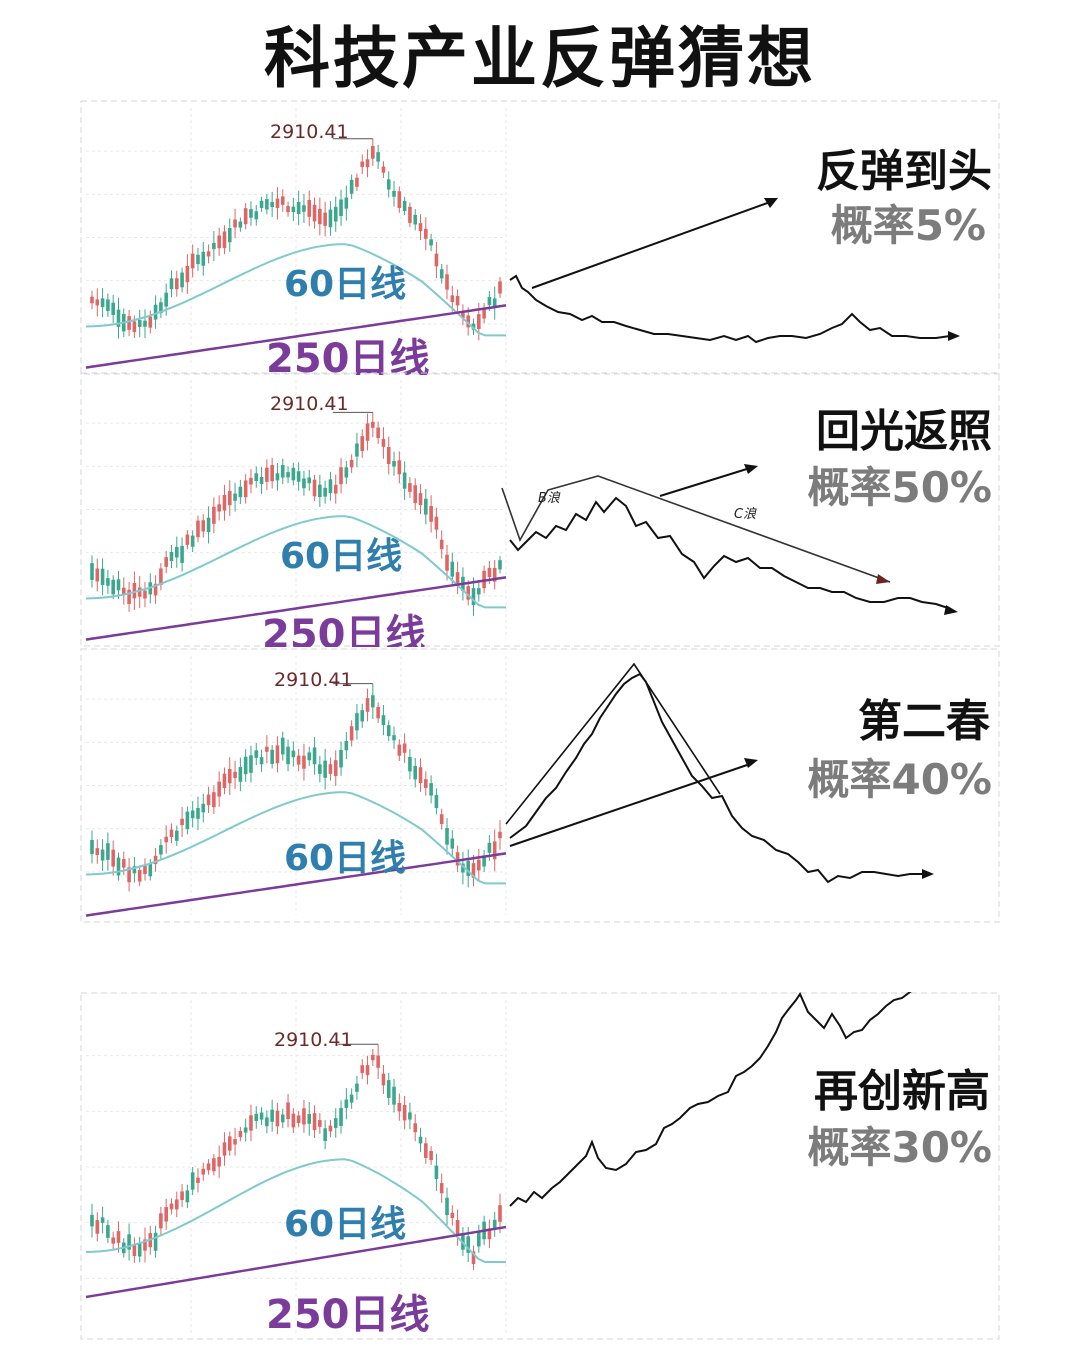 Image resolution: width=1080 pixels, height=1350 pixels. What do you see at coordinates (954, 336) in the screenshot?
I see `projection-arrowhead` at bounding box center [954, 336].